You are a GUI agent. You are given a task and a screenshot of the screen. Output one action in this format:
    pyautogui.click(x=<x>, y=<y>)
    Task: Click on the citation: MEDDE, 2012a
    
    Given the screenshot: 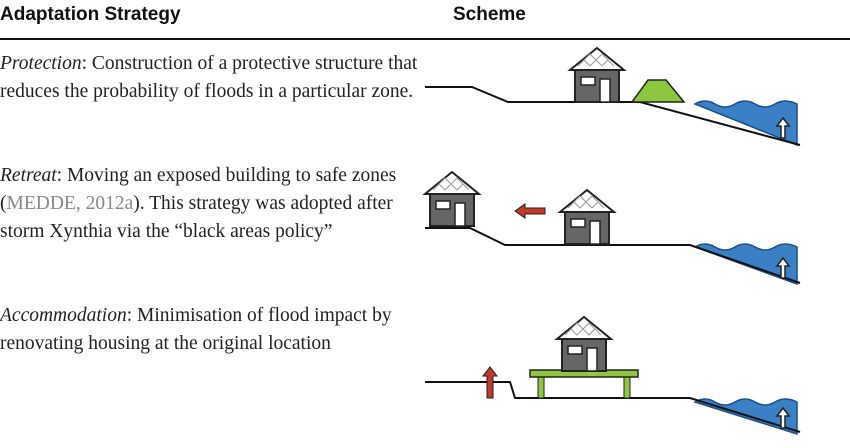 What is the action you would take?
    pyautogui.click(x=70, y=203)
    